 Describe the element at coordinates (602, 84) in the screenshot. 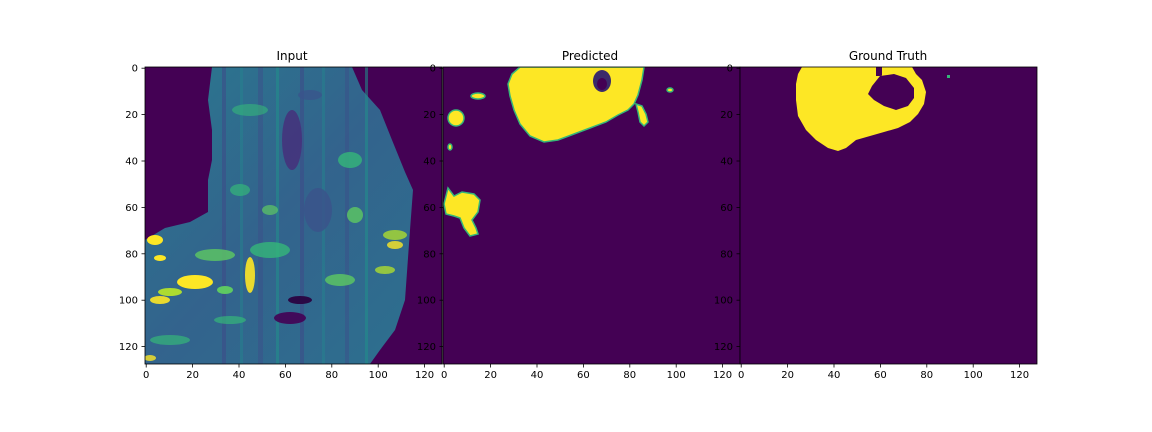

I see `predicted-hole-core` at that location.